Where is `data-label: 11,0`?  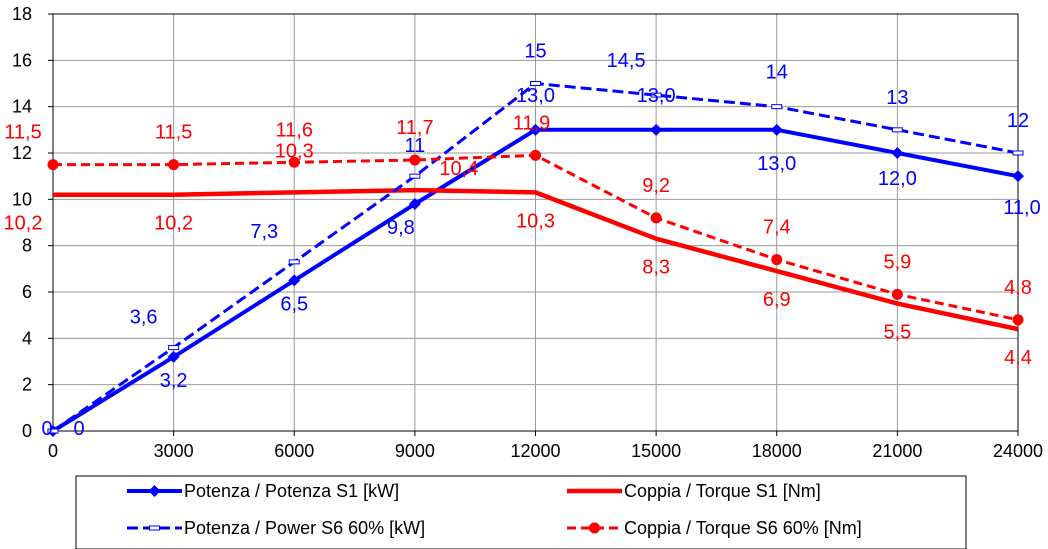 data-label: 11,0 is located at coordinates (1021, 208).